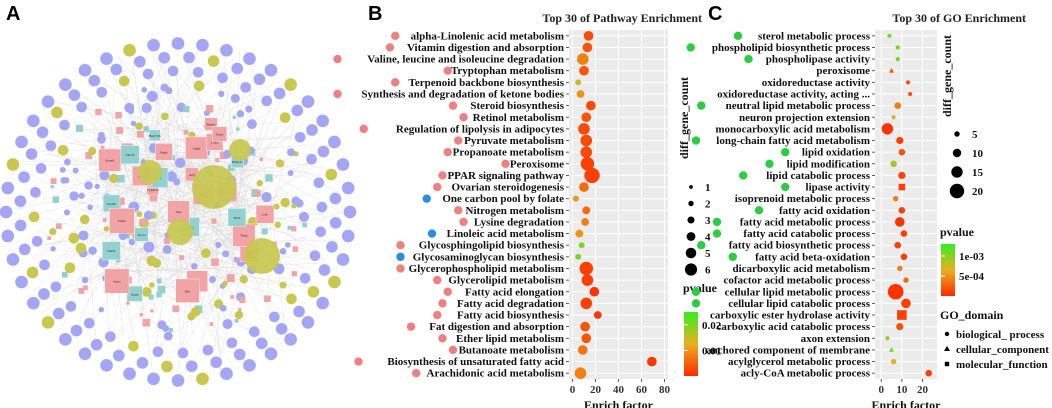 The width and height of the screenshot is (1052, 408). I want to click on network-hub-label: Cidea, so click(215, 142).